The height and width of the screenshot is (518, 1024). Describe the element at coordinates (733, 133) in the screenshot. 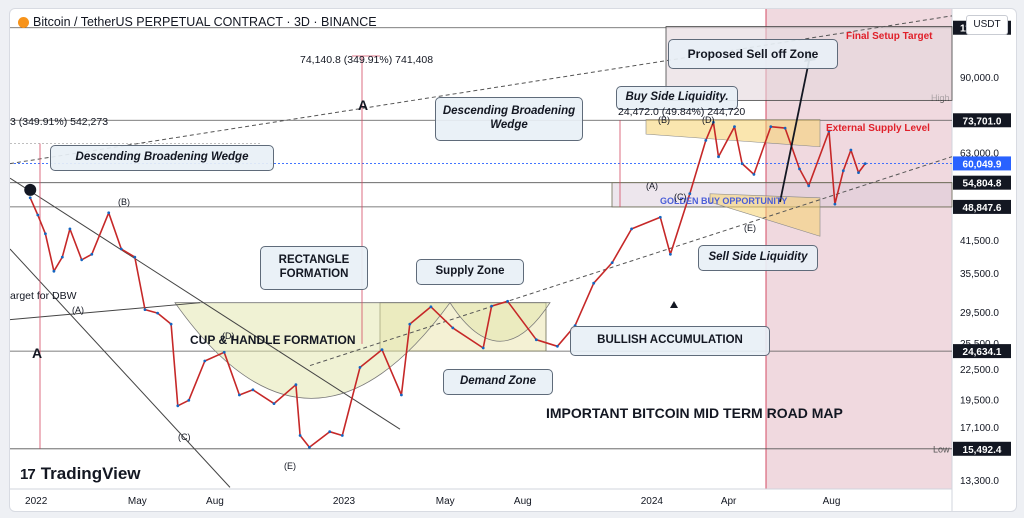

I see `supply-wedge-zone` at that location.